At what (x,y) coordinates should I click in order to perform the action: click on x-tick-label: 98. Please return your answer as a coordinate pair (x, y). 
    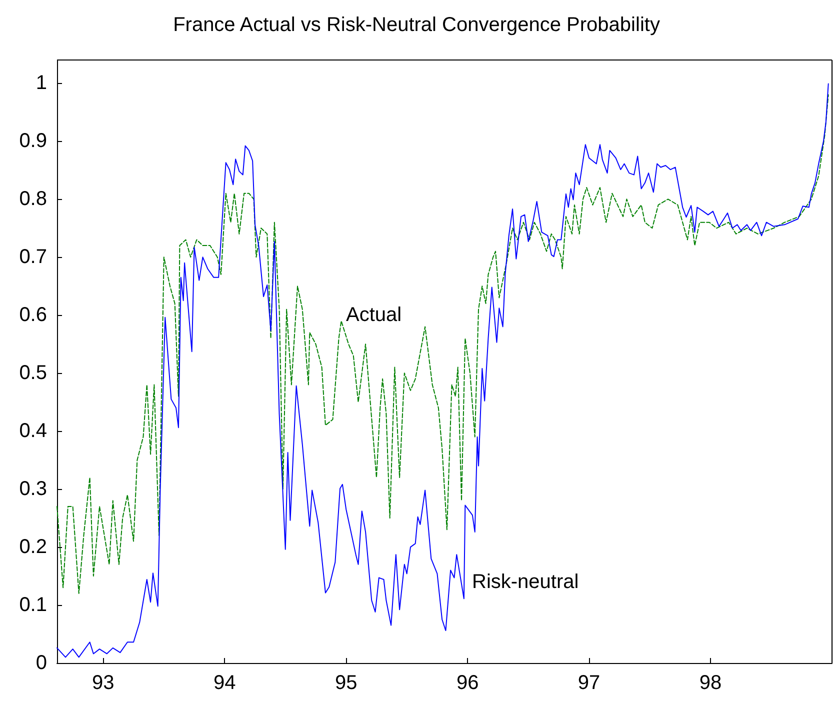
    Looking at the image, I should click on (710, 683).